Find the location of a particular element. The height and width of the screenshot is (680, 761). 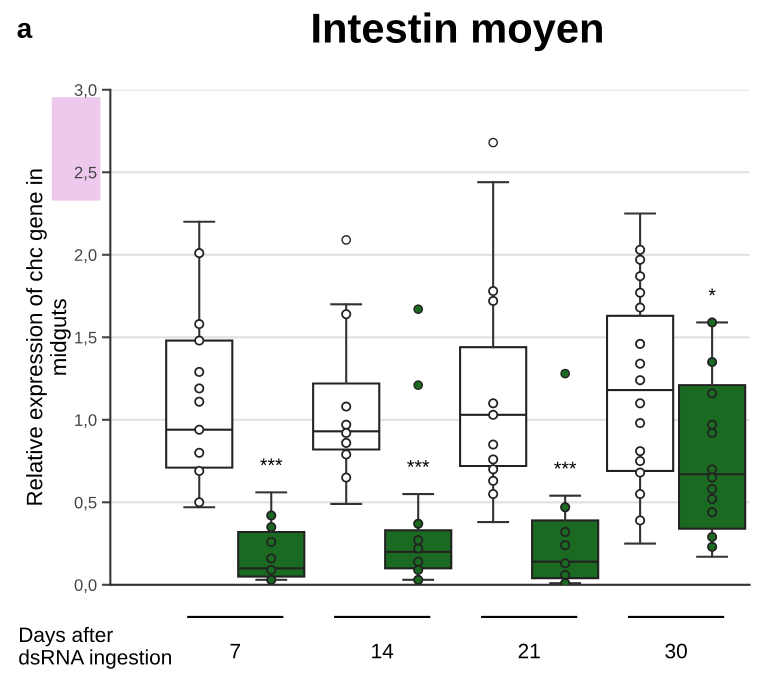

y-tick-label: 3,0 is located at coordinates (85, 91).